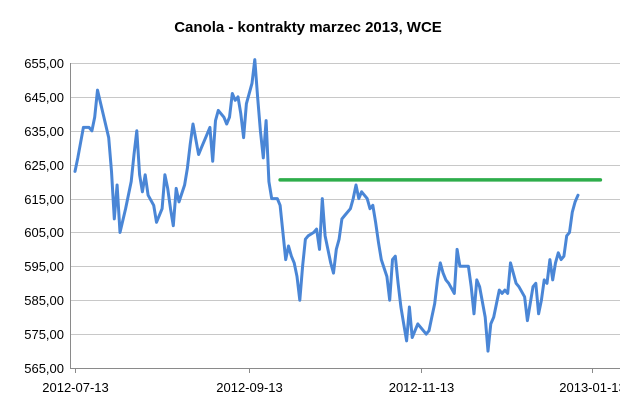 This screenshot has width=620, height=413. What do you see at coordinates (44, 131) in the screenshot?
I see `y-tick-label: 635,00` at bounding box center [44, 131].